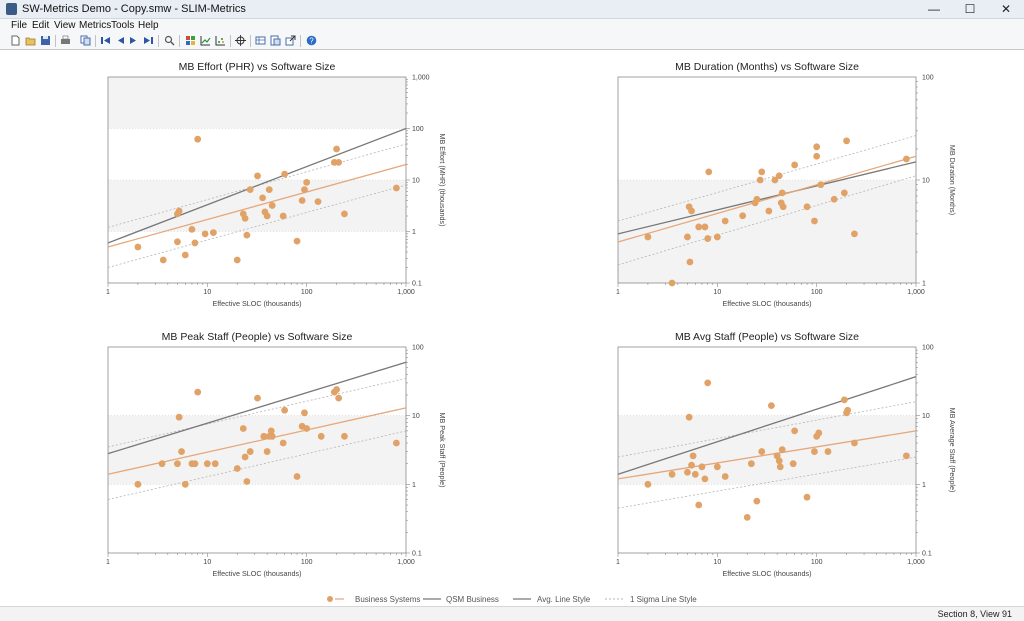 This screenshot has width=1024, height=621. What do you see at coordinates (190, 40) in the screenshot?
I see `grid-icon` at bounding box center [190, 40].